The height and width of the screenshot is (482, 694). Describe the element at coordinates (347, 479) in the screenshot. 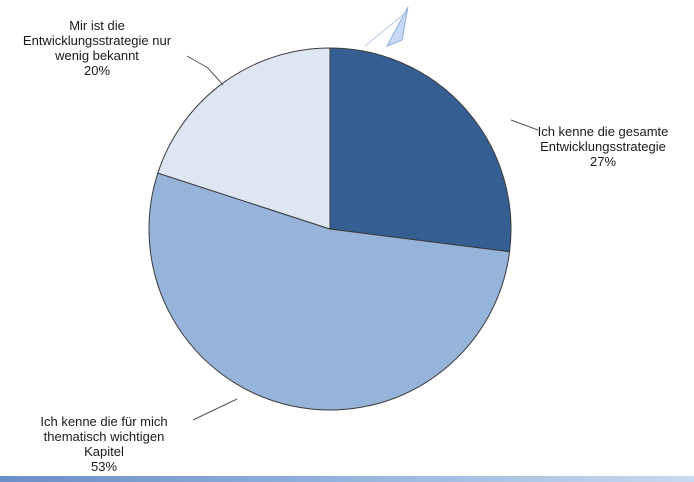

I see `bottom-decorative-band` at that location.